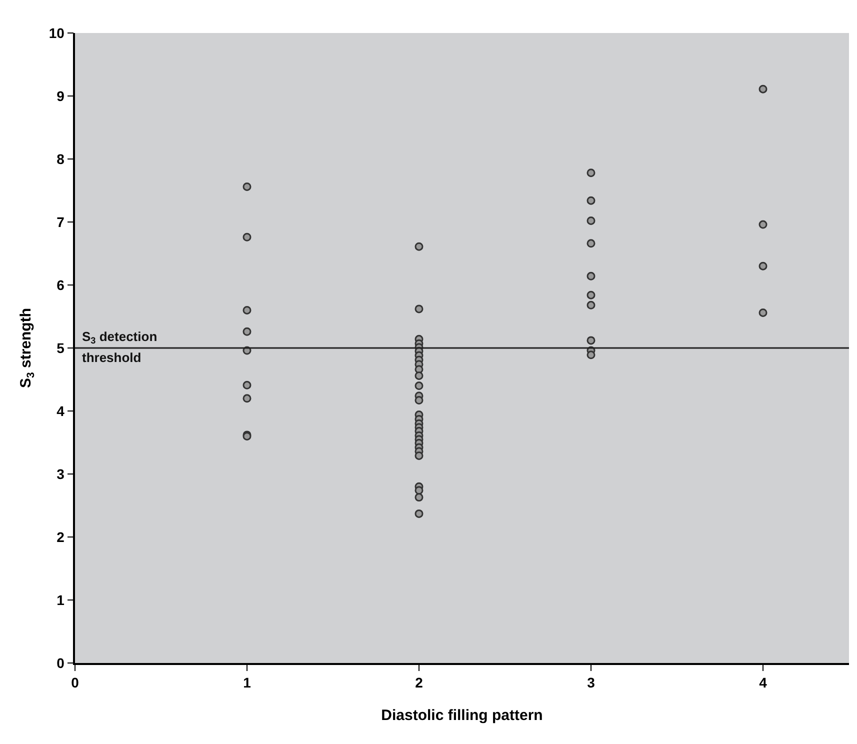 The width and height of the screenshot is (857, 744). Describe the element at coordinates (462, 715) in the screenshot. I see `x-axis-title: Diastolic filling pattern` at that location.